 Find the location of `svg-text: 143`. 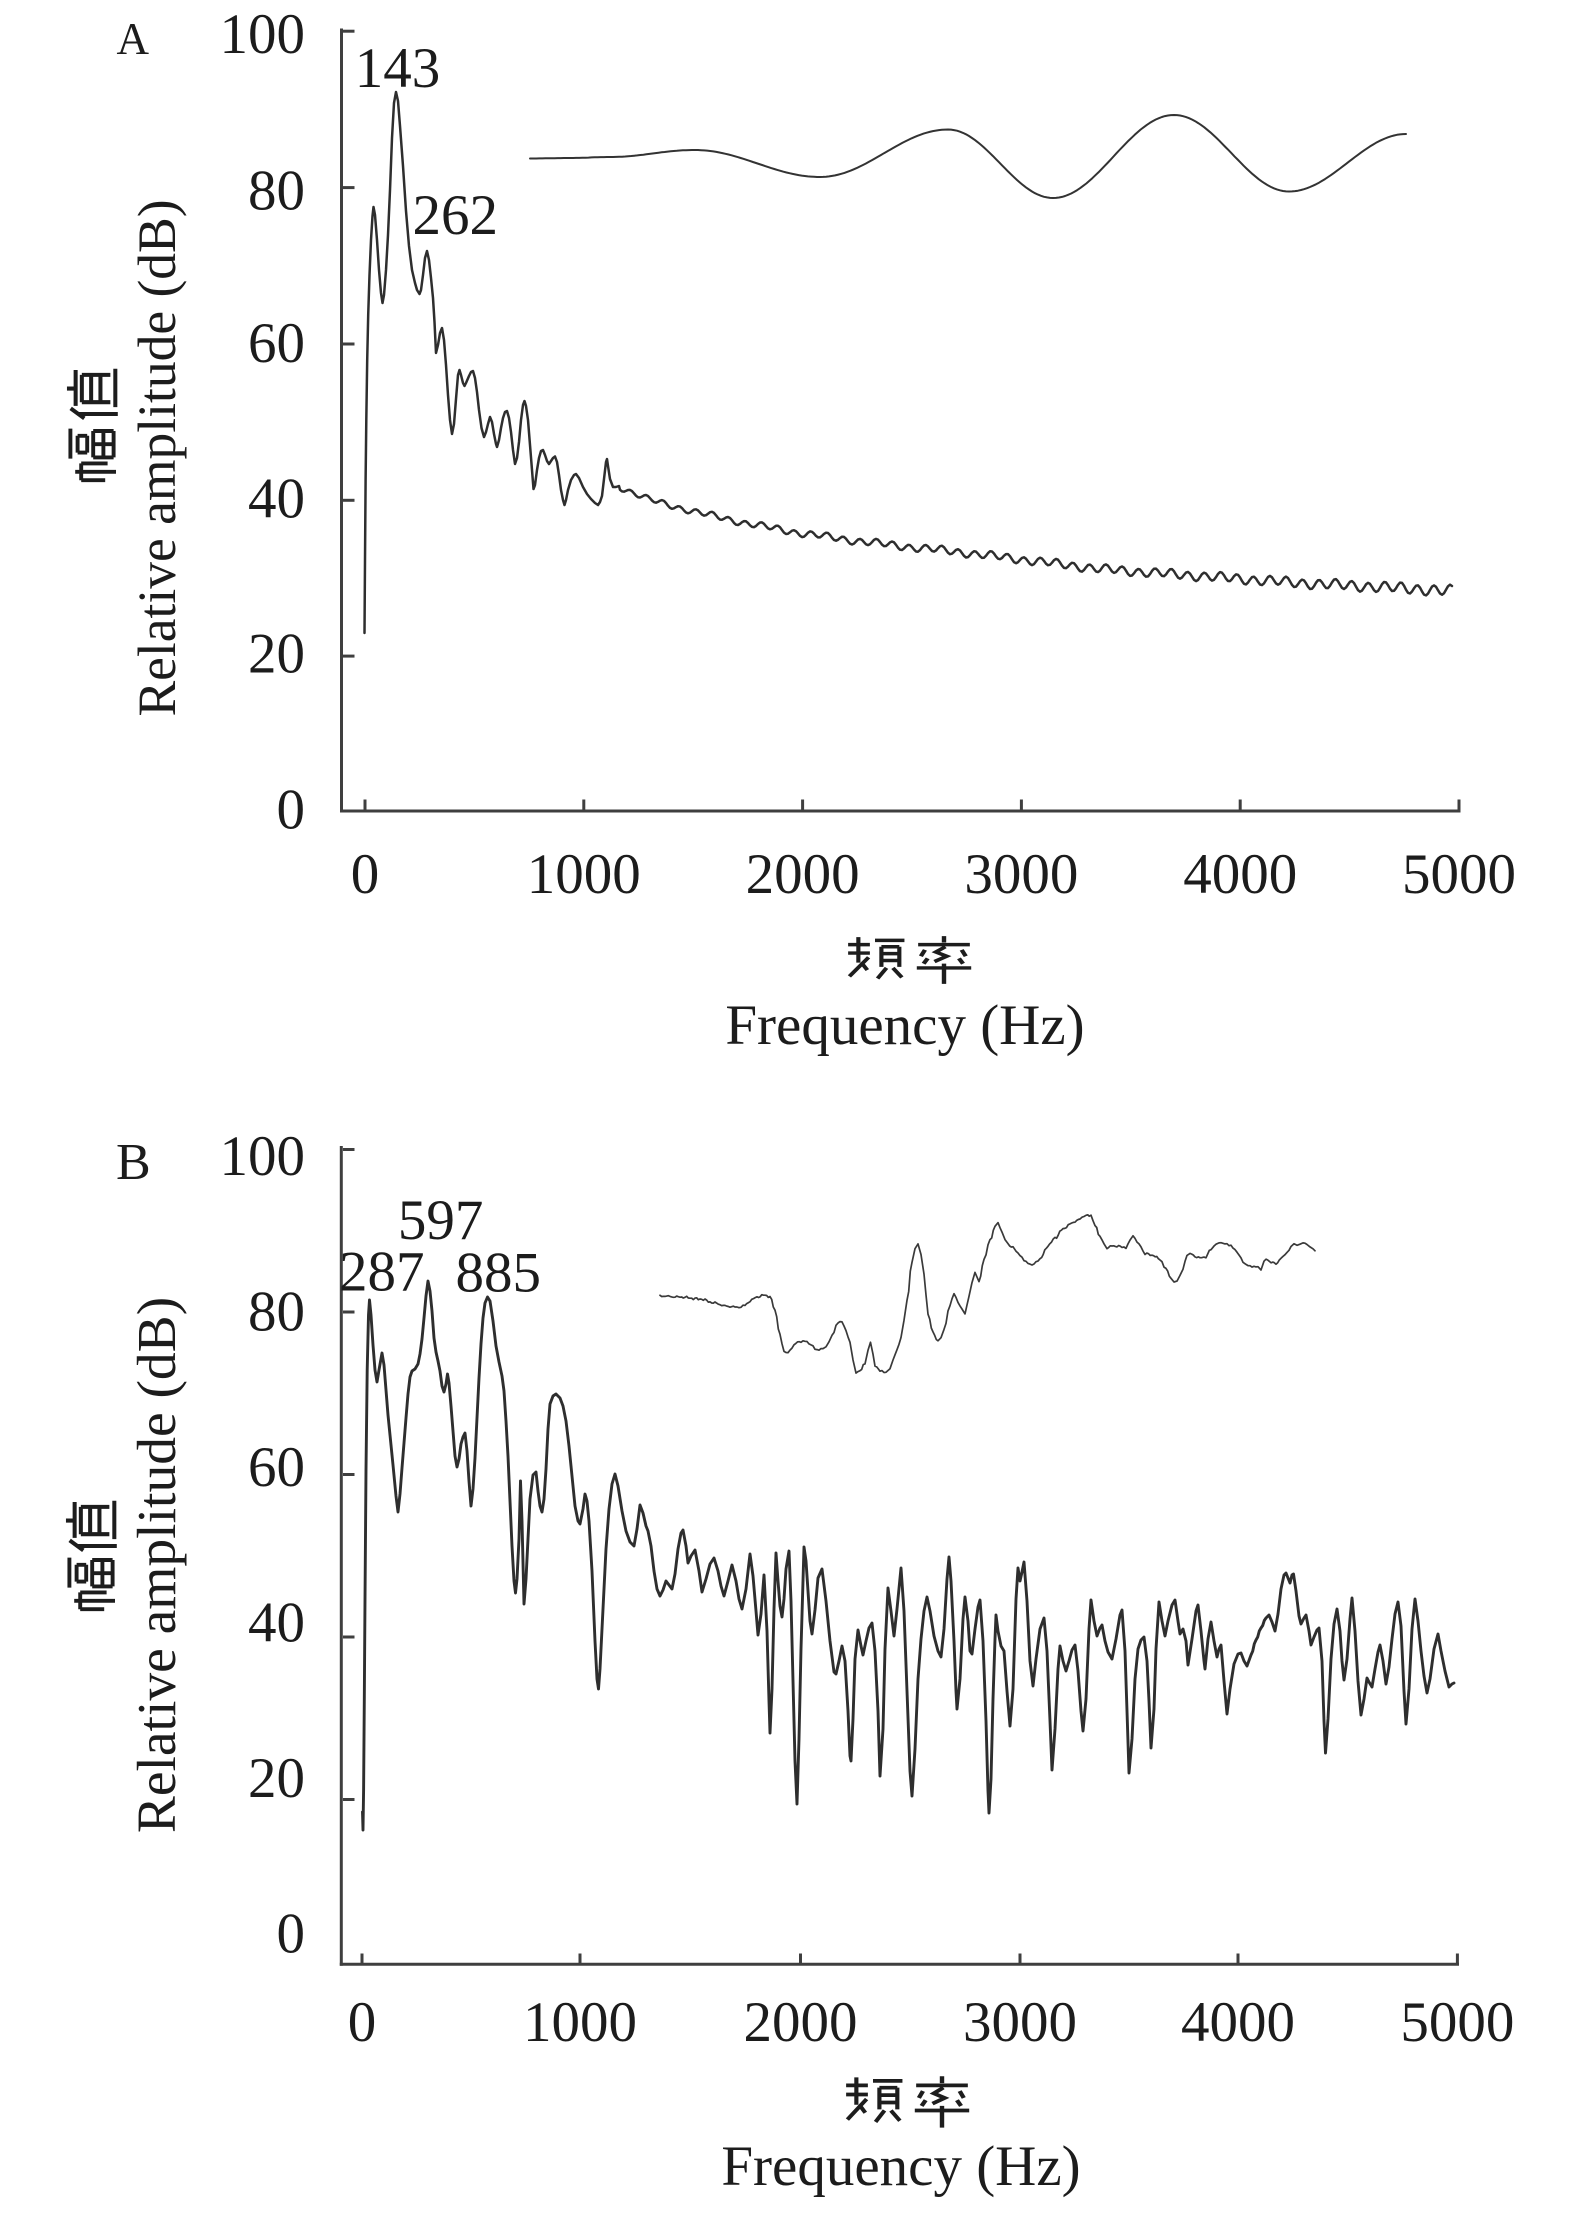

svg-text: 143 is located at coordinates (398, 68).